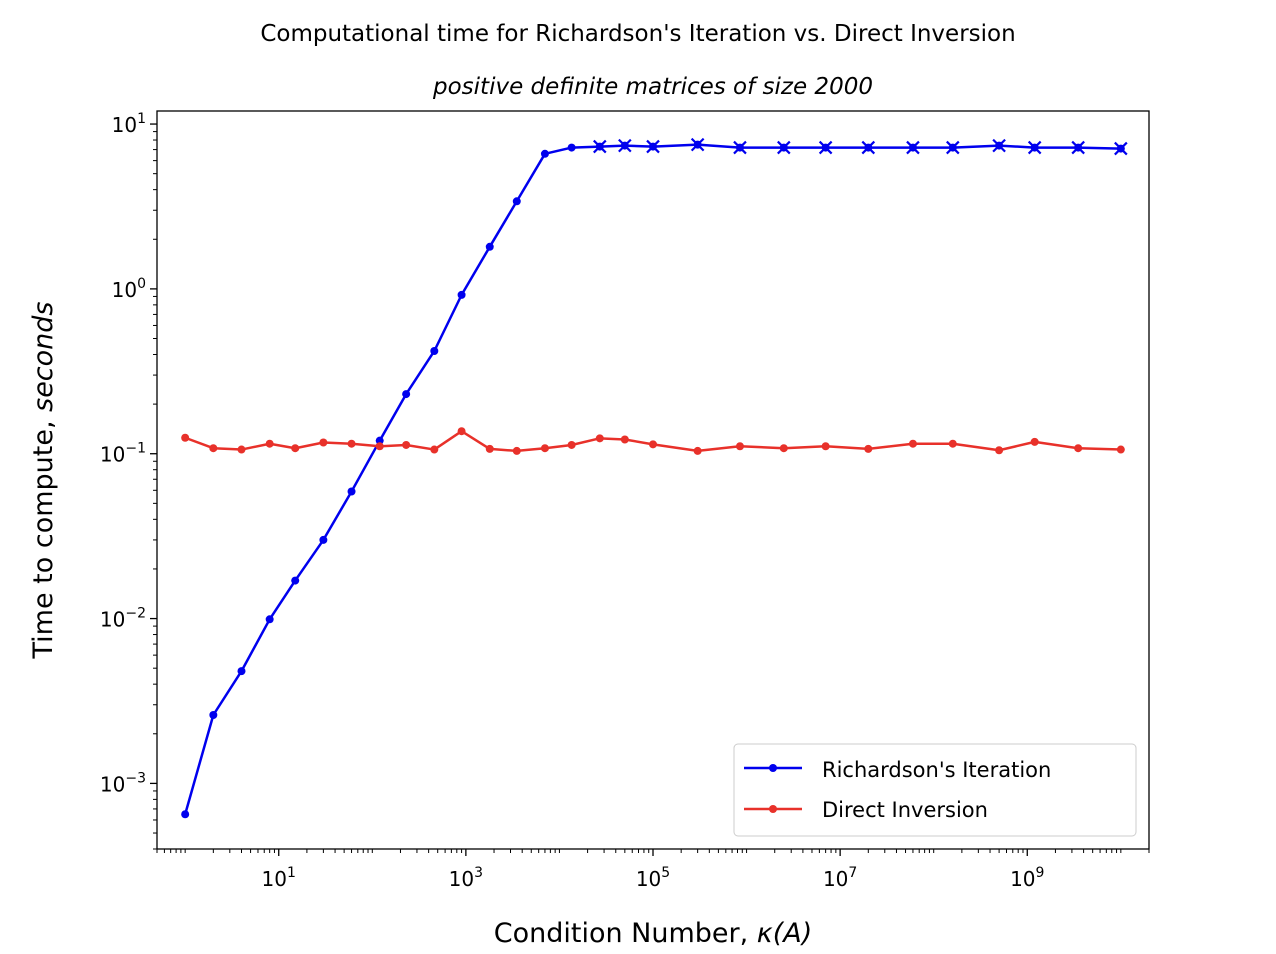 The height and width of the screenshot is (954, 1276). What do you see at coordinates (773, 809) in the screenshot?
I see `legend-marker-direct` at bounding box center [773, 809].